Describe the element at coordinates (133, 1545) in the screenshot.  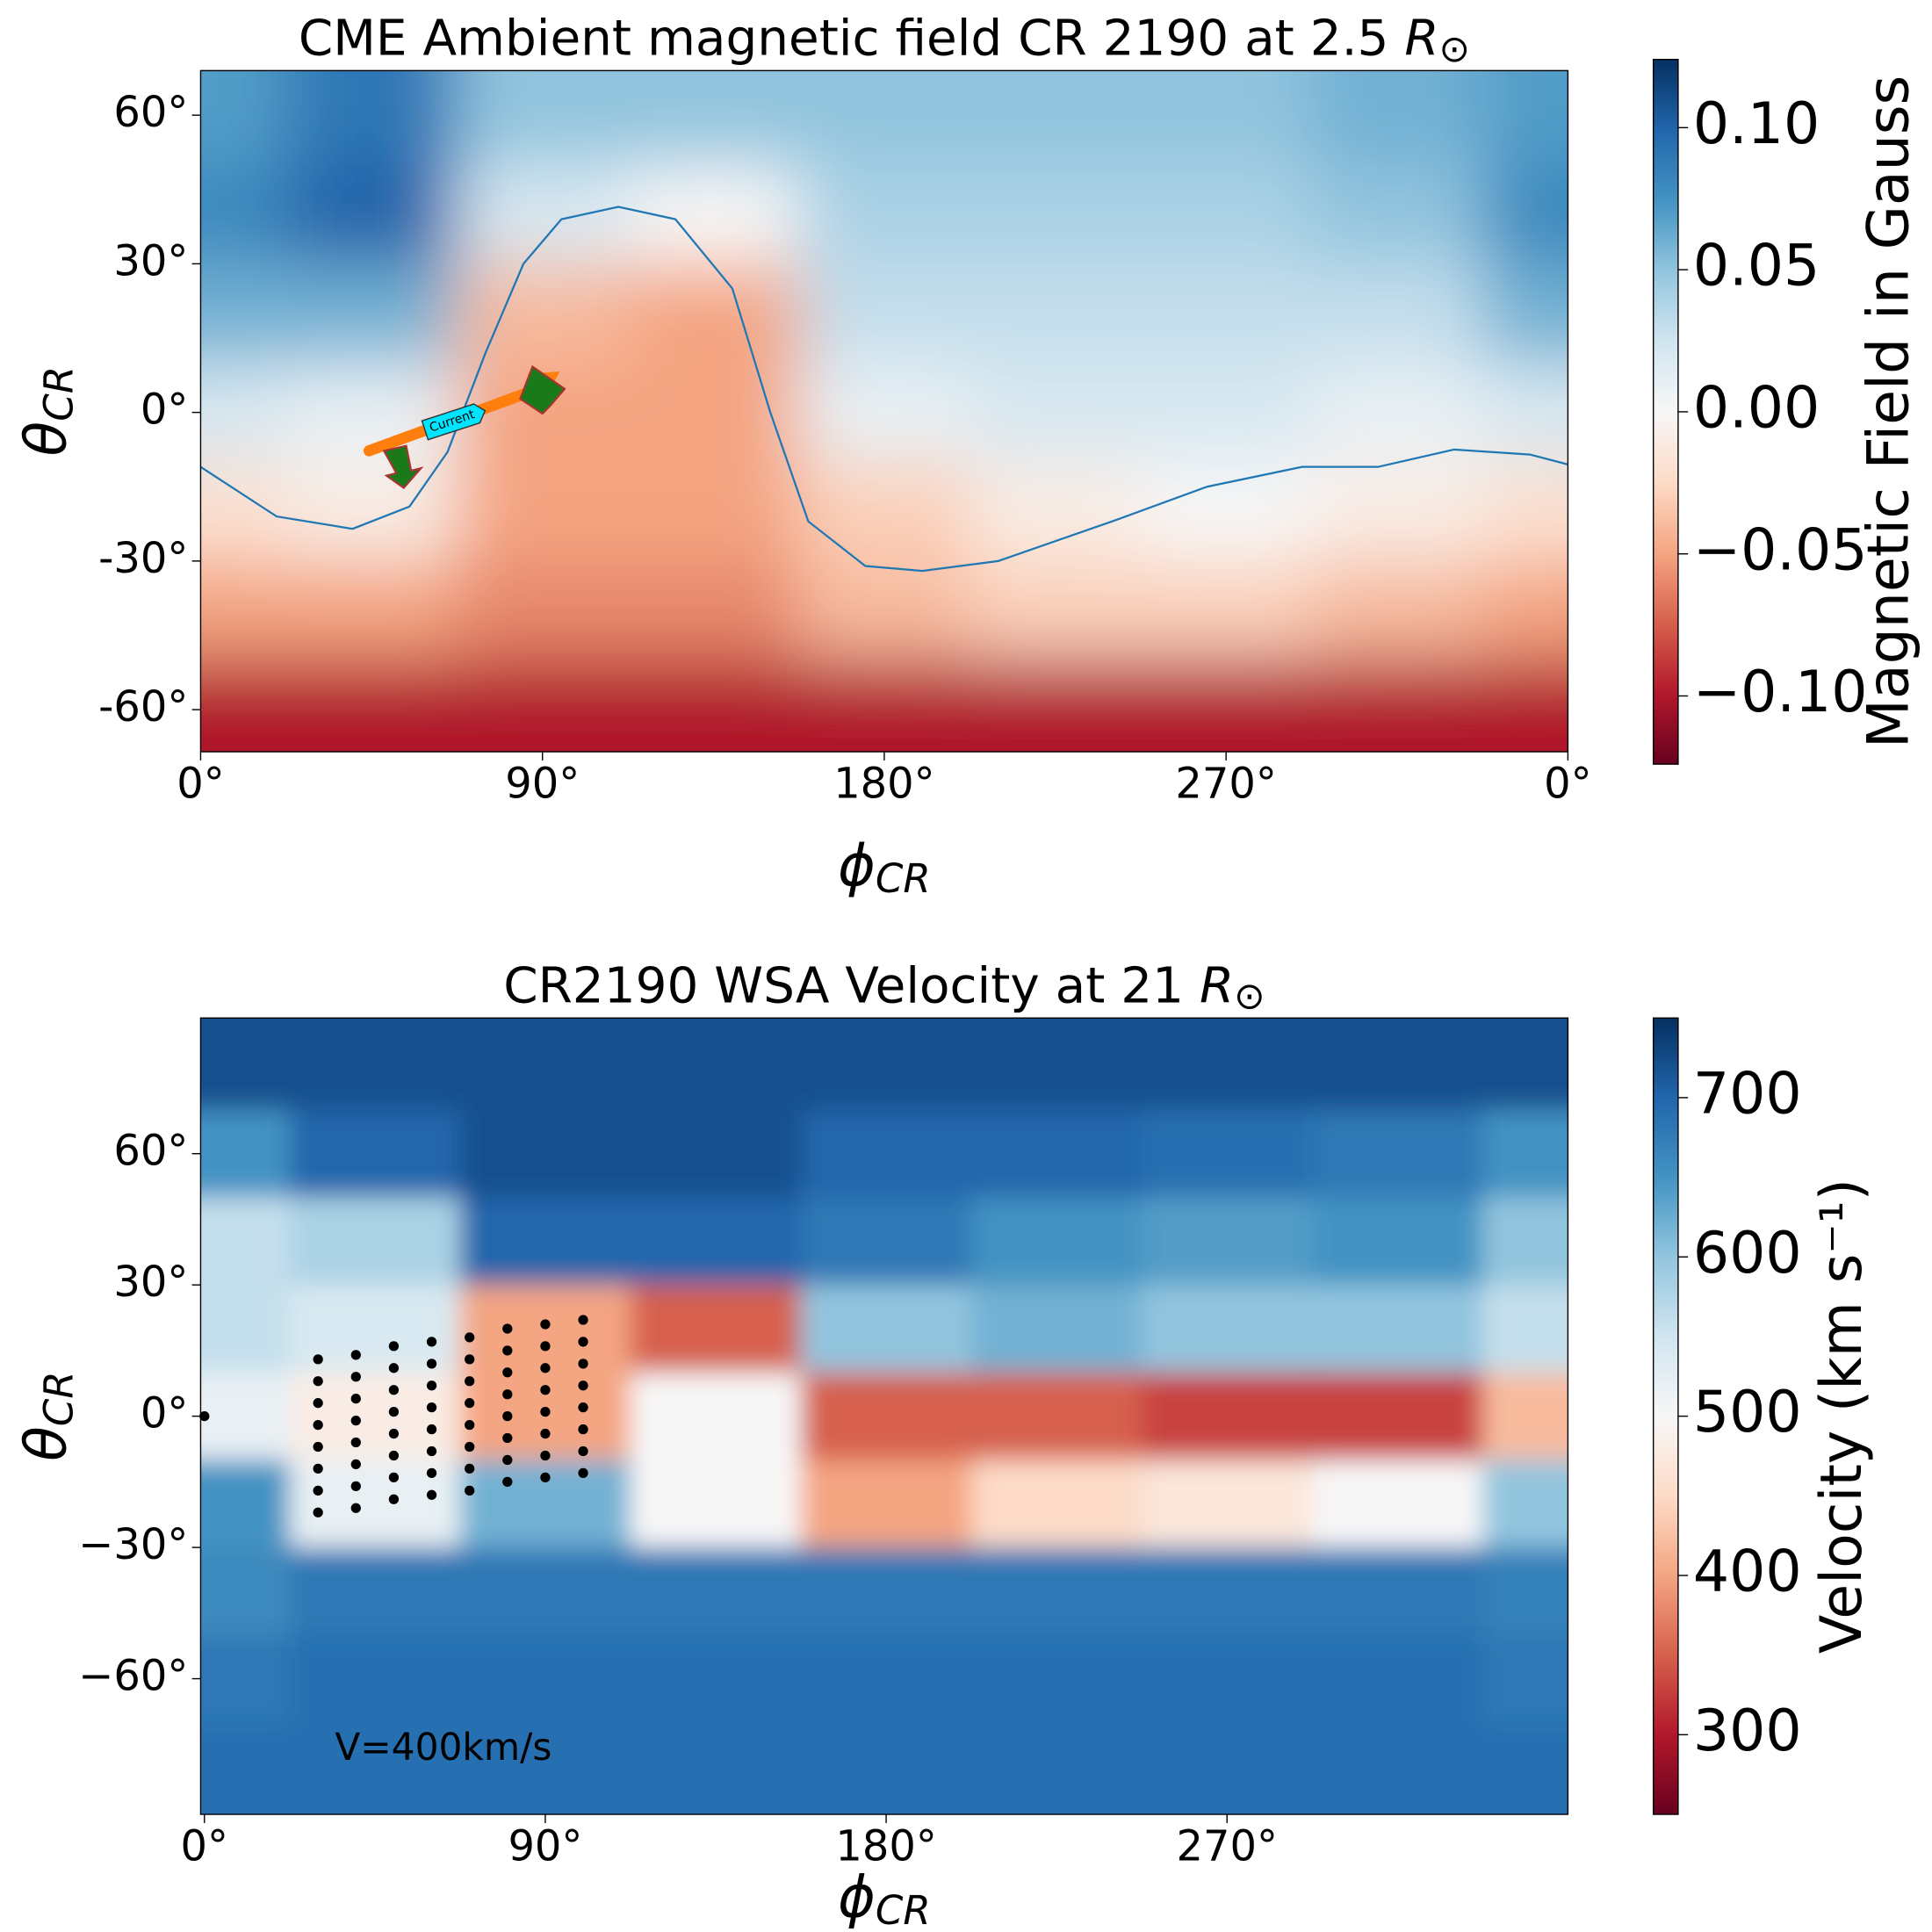
I see `y-tick-label: −30°` at that location.